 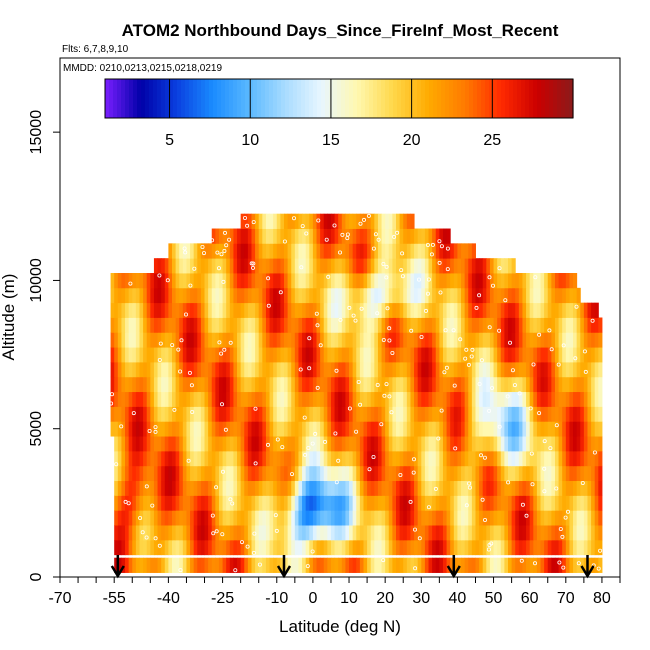 I want to click on colorbar-tick-label: 5, so click(x=169, y=140).